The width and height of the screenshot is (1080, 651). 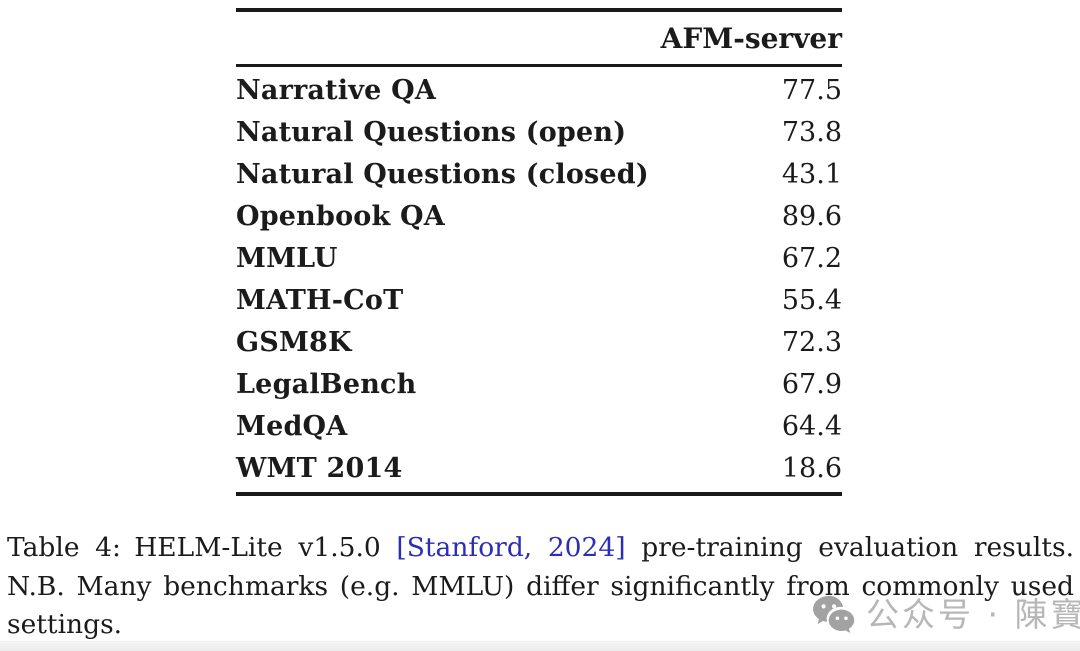 I want to click on citation-link-stanford-2024: [Stanford, 2024], so click(x=511, y=547).